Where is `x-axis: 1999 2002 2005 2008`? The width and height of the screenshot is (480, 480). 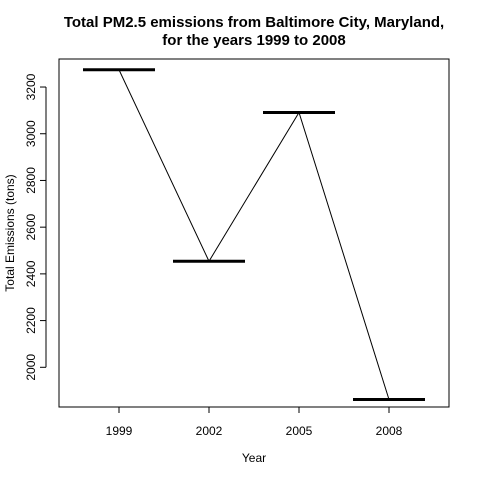 x-axis: 1999 2002 2005 2008 is located at coordinates (254, 422).